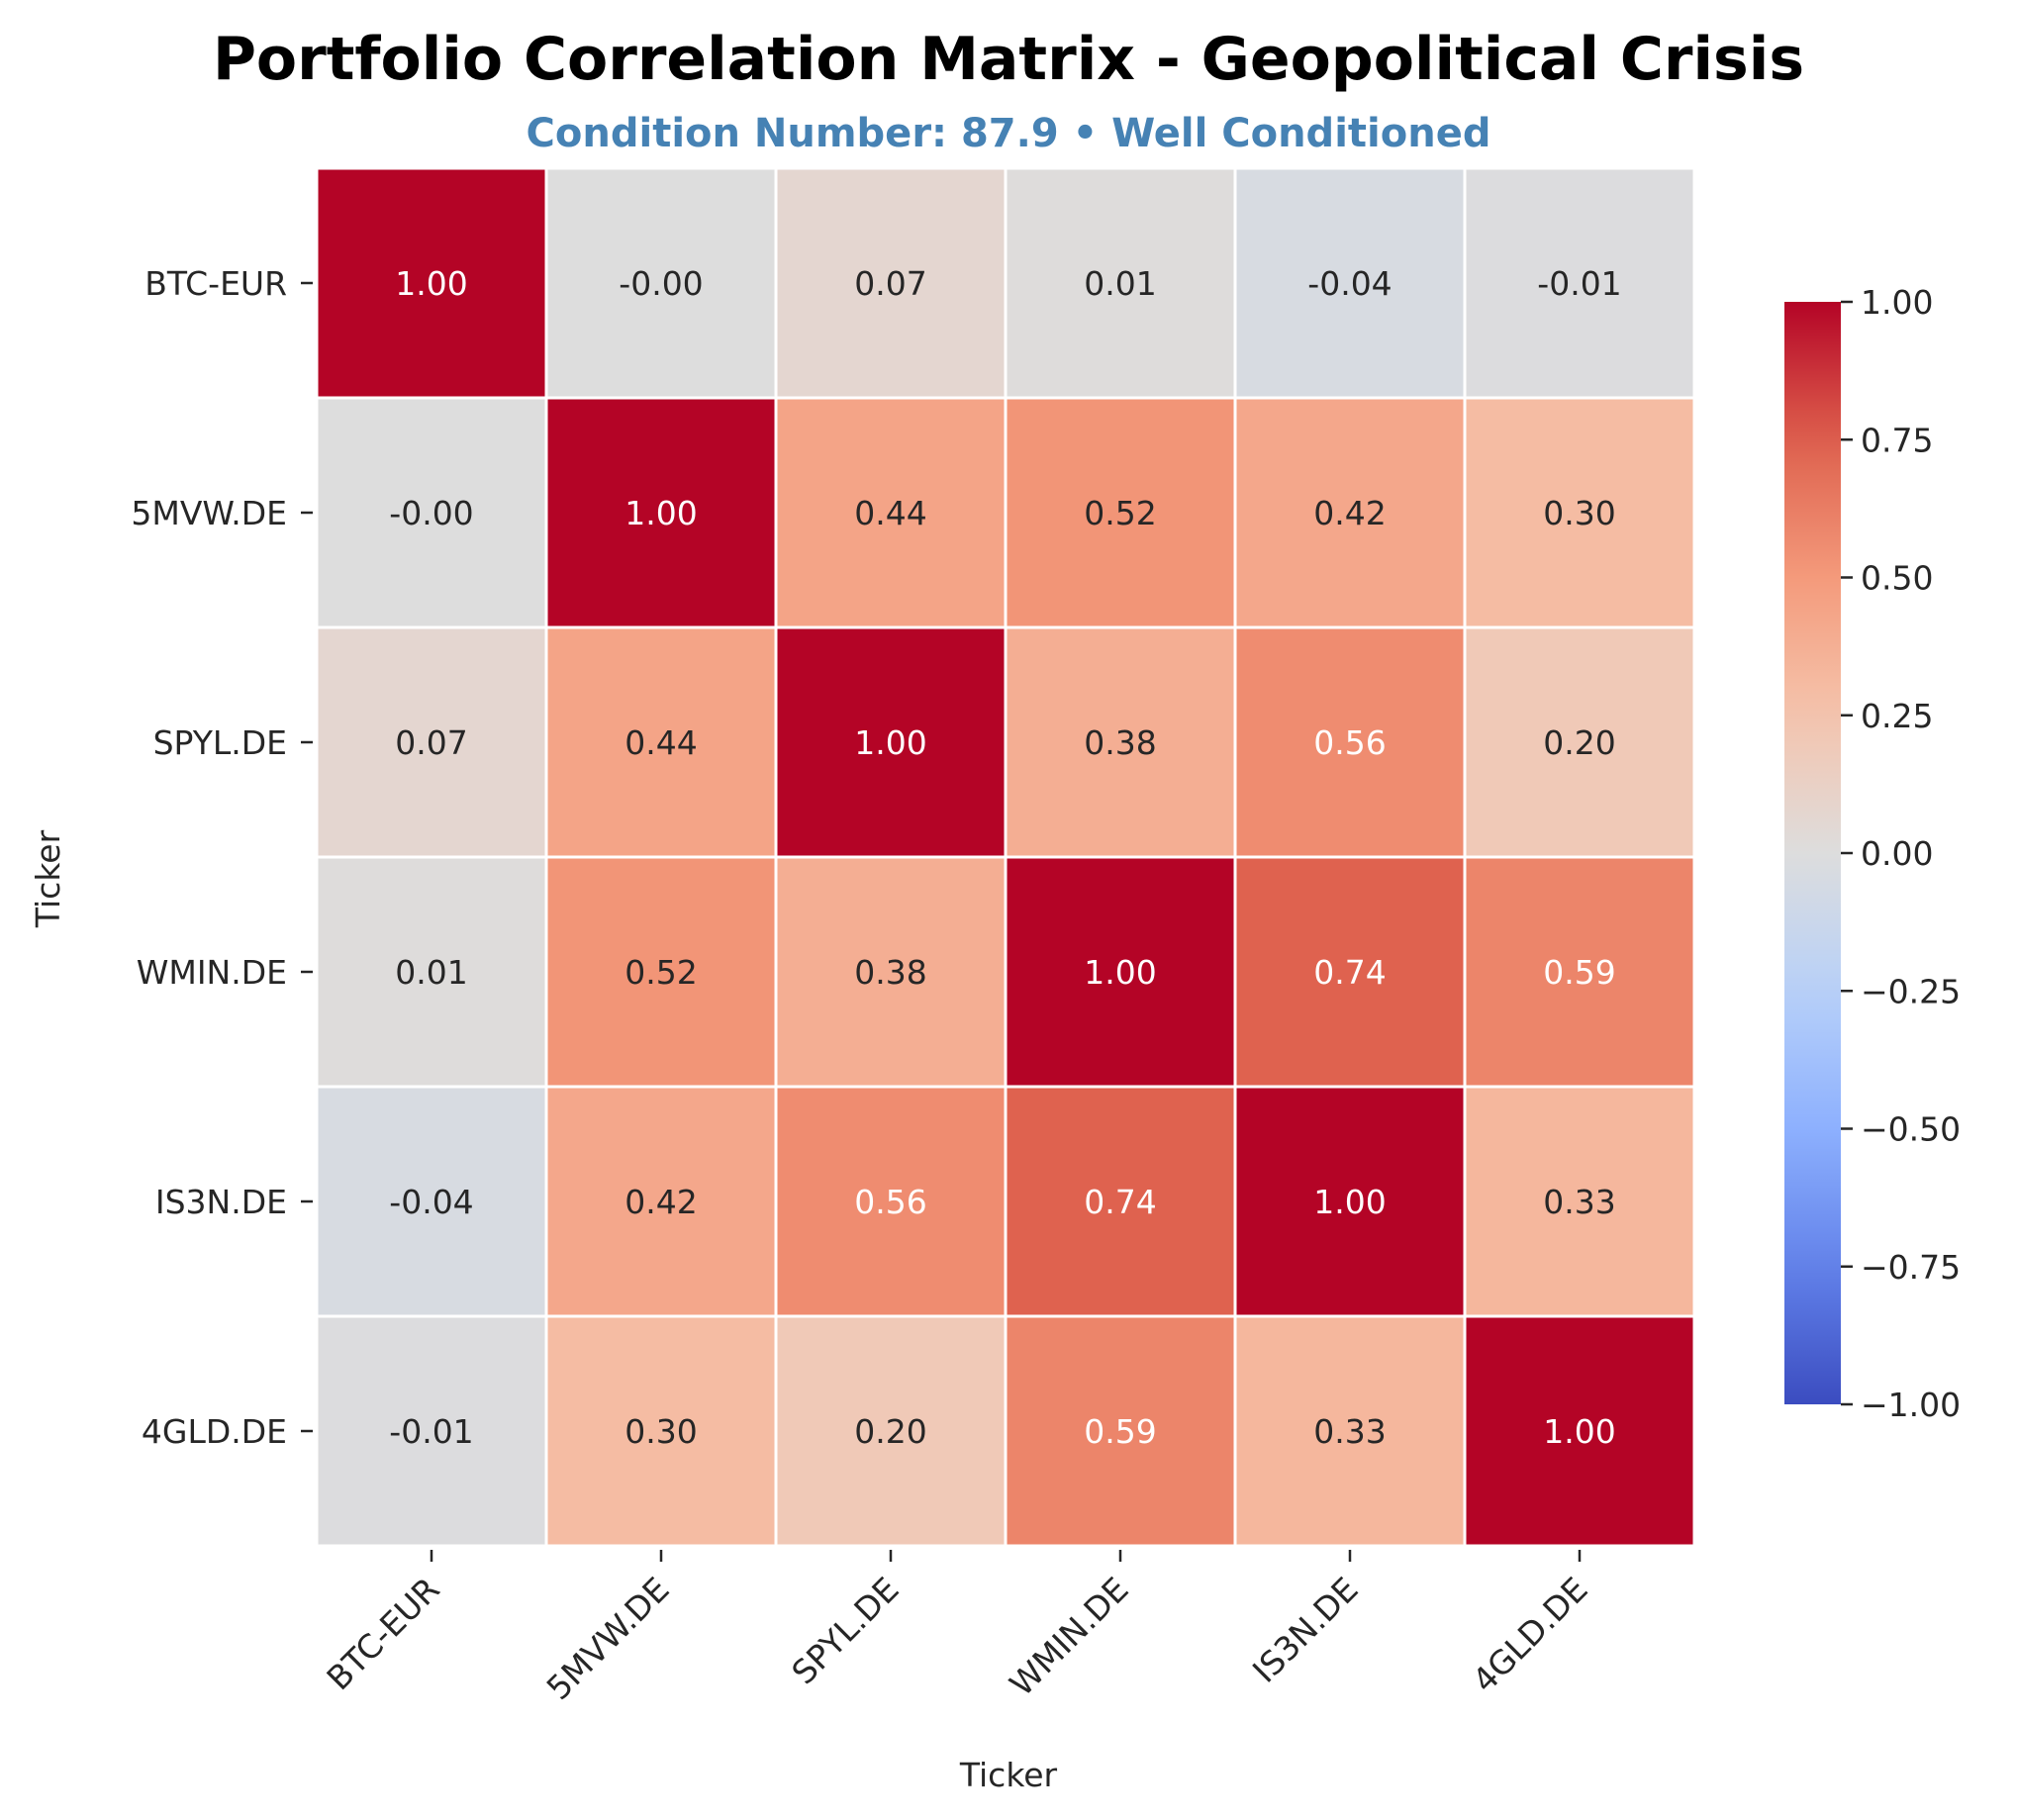  What do you see at coordinates (214, 1431) in the screenshot?
I see `y-tick-label: 4GLD.DE` at bounding box center [214, 1431].